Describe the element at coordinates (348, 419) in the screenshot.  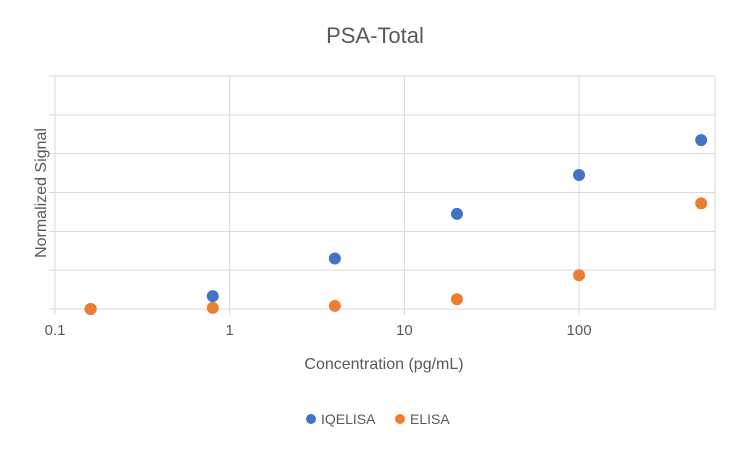
I see `legend-label-iqelisa: IQELISA` at that location.